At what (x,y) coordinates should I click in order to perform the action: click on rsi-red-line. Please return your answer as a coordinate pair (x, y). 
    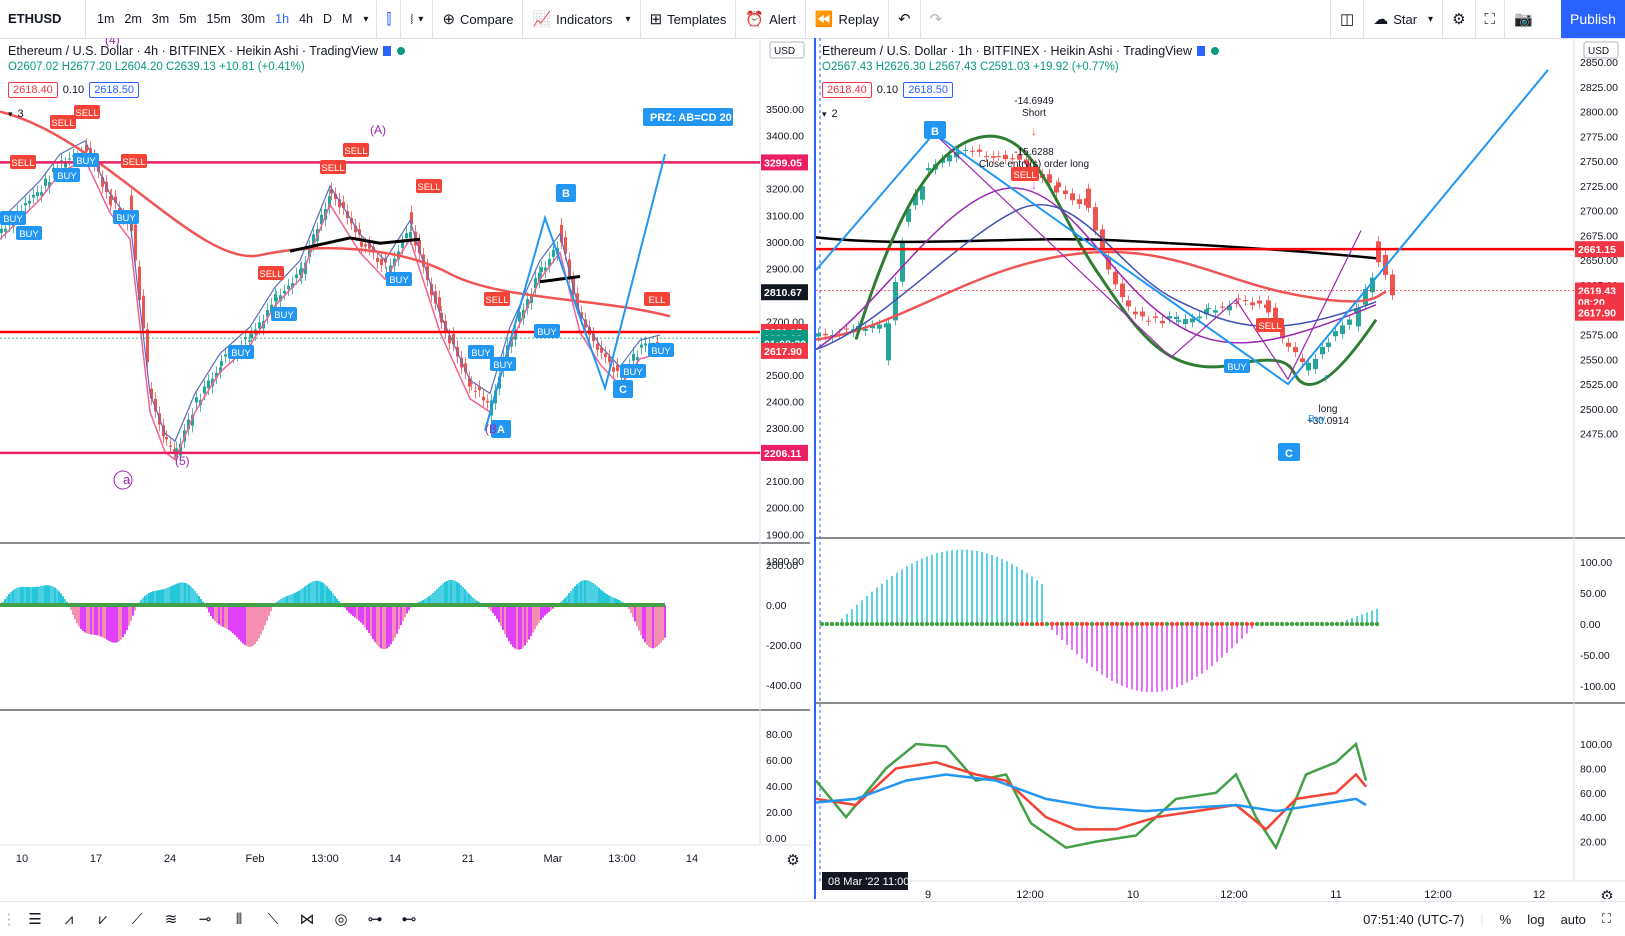
    Looking at the image, I should click on (1091, 795).